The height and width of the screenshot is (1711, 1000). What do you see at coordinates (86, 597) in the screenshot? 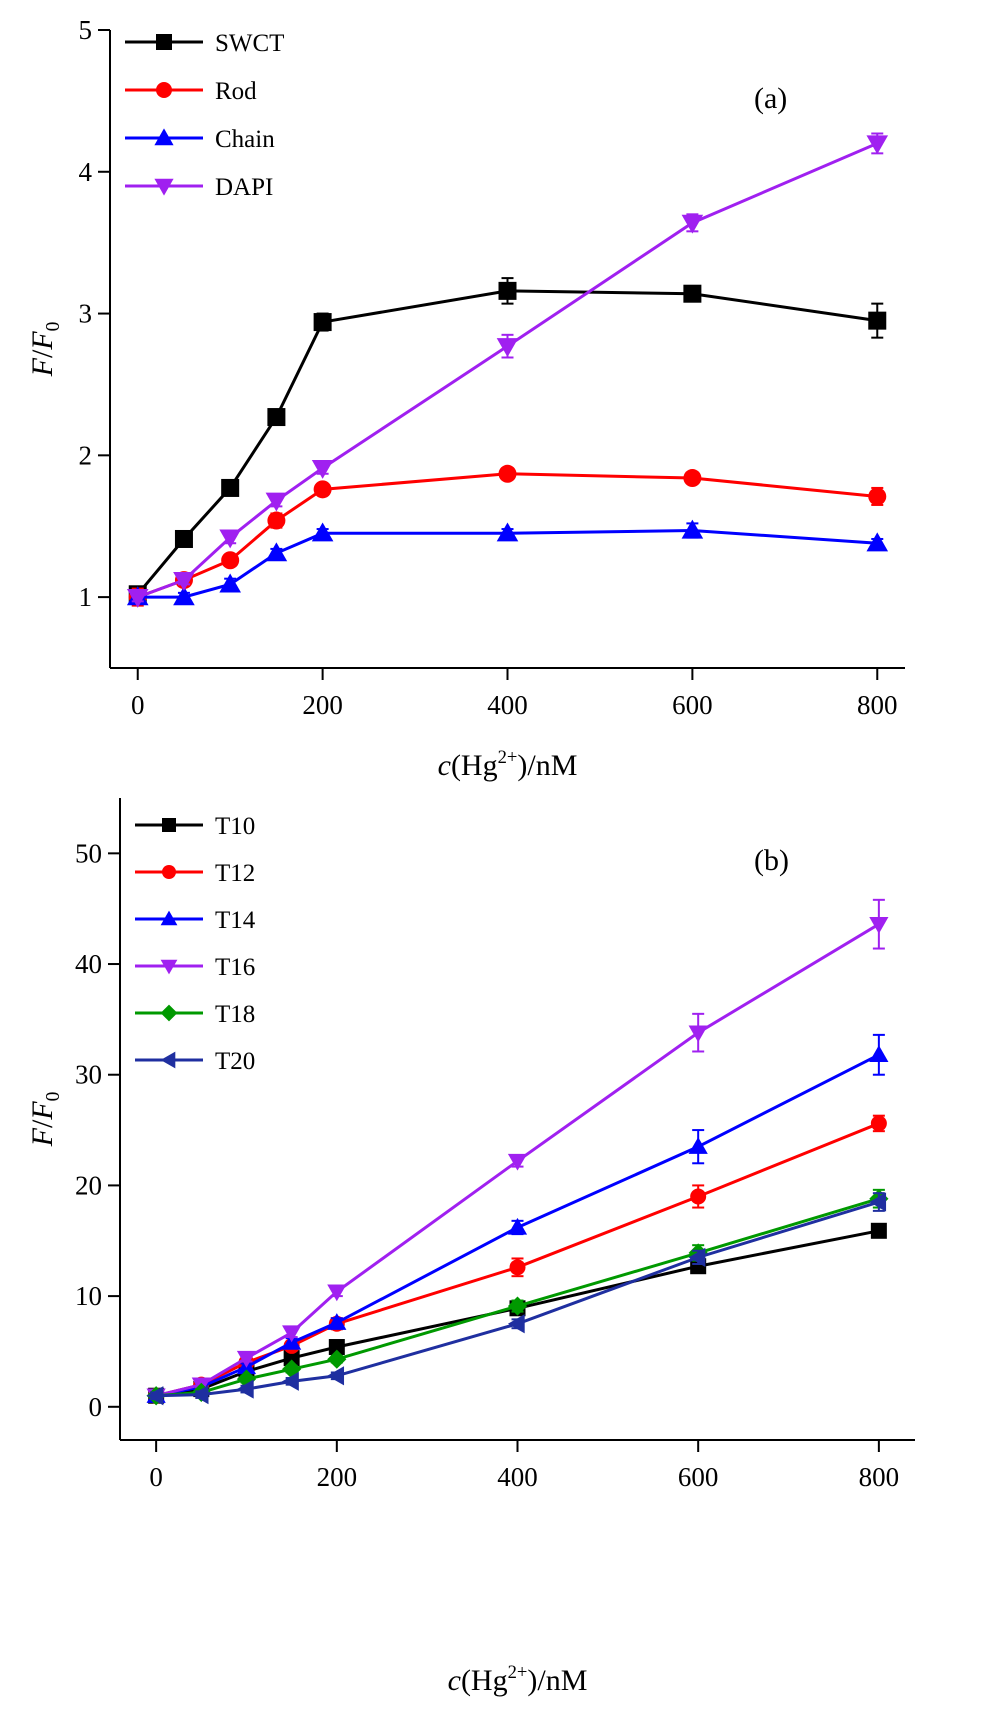
I see `y-tick-label: 1` at bounding box center [86, 597].